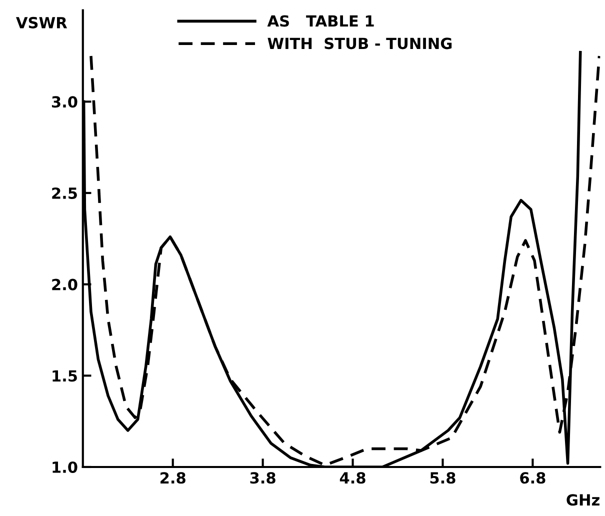 The image size is (605, 516). What do you see at coordinates (353, 478) in the screenshot?
I see `x-tick-label: 4.8` at bounding box center [353, 478].